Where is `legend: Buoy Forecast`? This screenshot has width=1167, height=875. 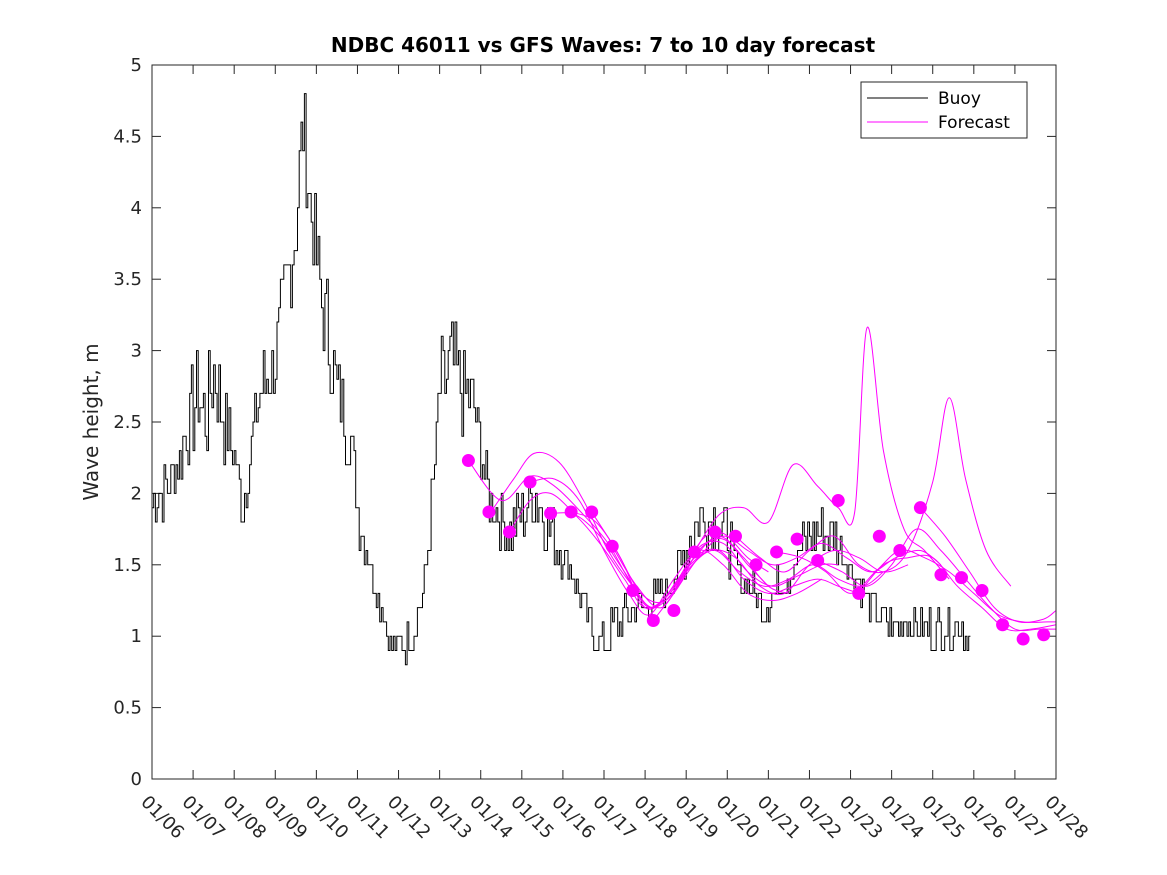
legend: Buoy Forecast is located at coordinates (944, 110).